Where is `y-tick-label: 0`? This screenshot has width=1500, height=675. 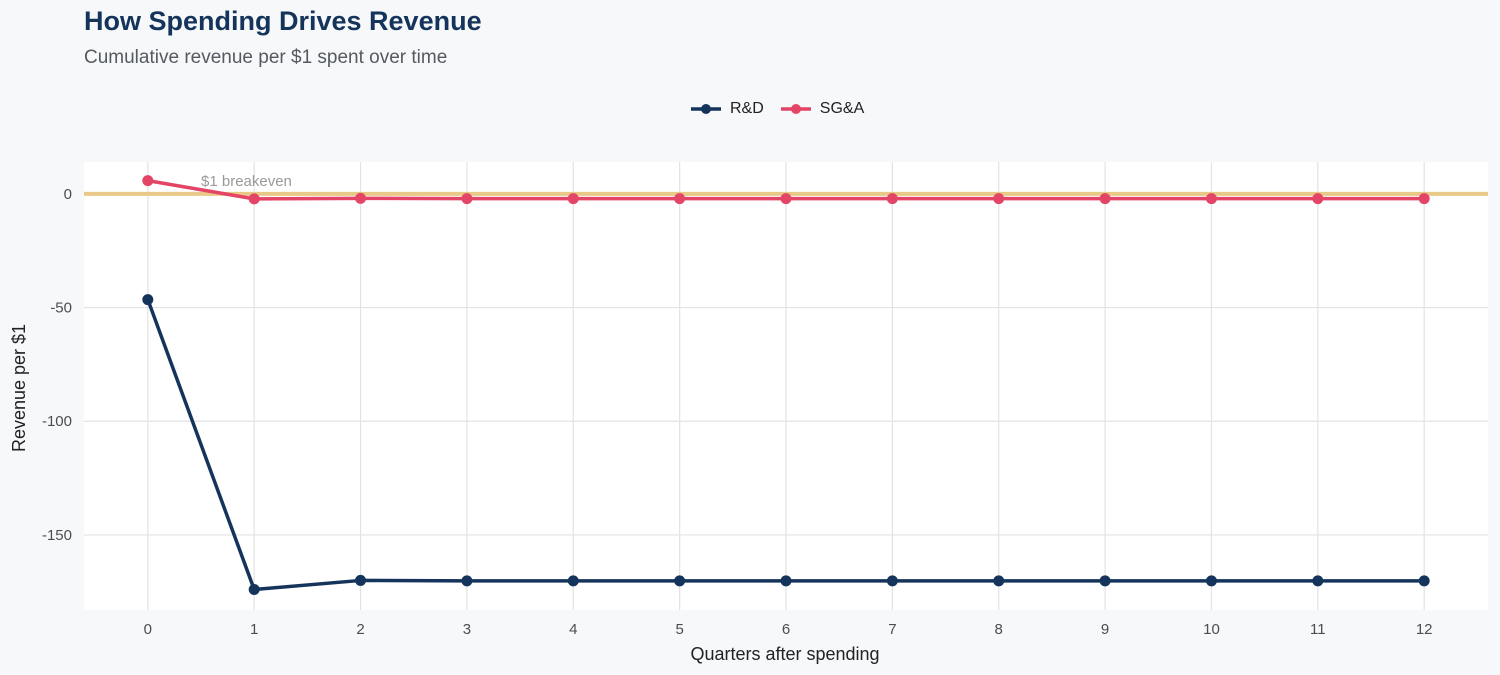 y-tick-label: 0 is located at coordinates (68, 194).